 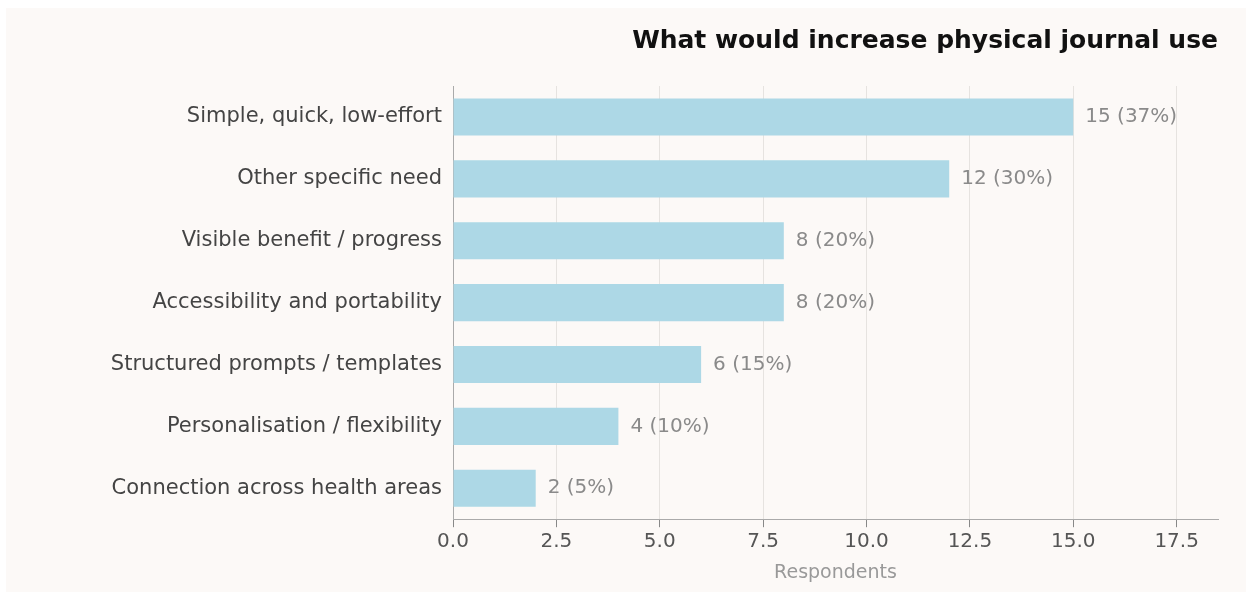 What do you see at coordinates (297, 301) in the screenshot?
I see `y-tick-label: Accessibility and portability` at bounding box center [297, 301].